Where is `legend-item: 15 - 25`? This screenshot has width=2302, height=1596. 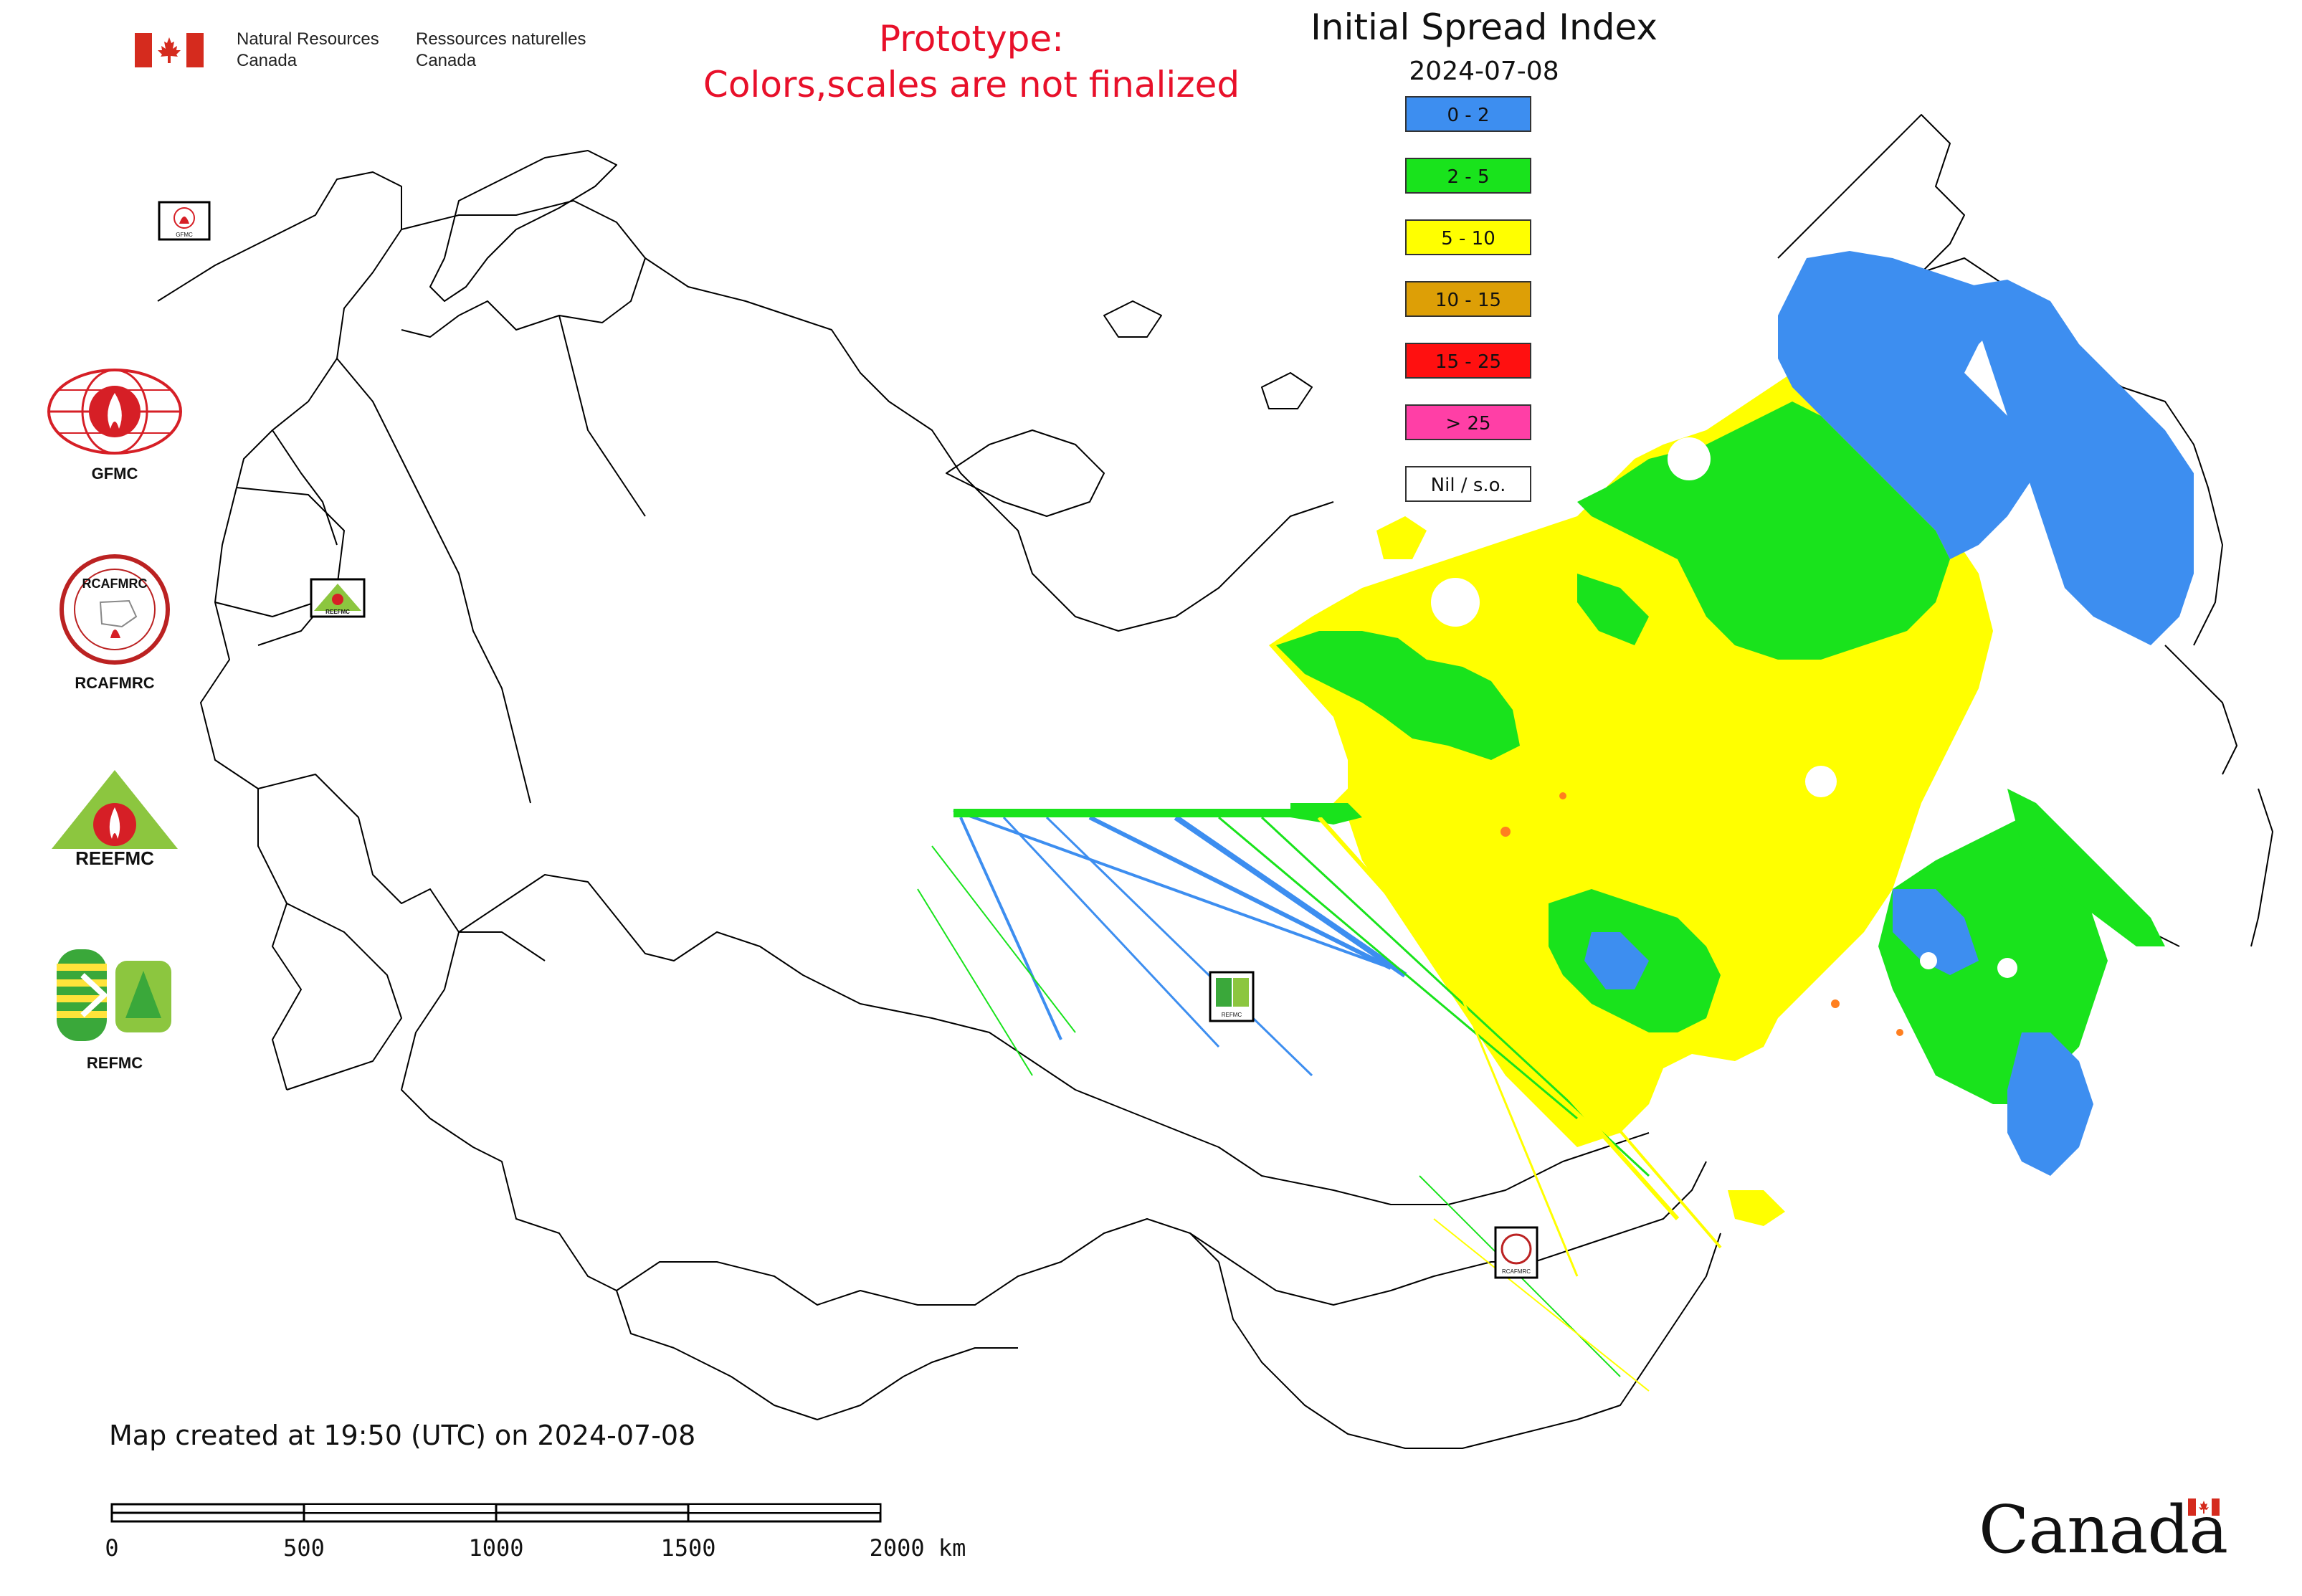
legend-item: 15 - 25 is located at coordinates (1468, 361).